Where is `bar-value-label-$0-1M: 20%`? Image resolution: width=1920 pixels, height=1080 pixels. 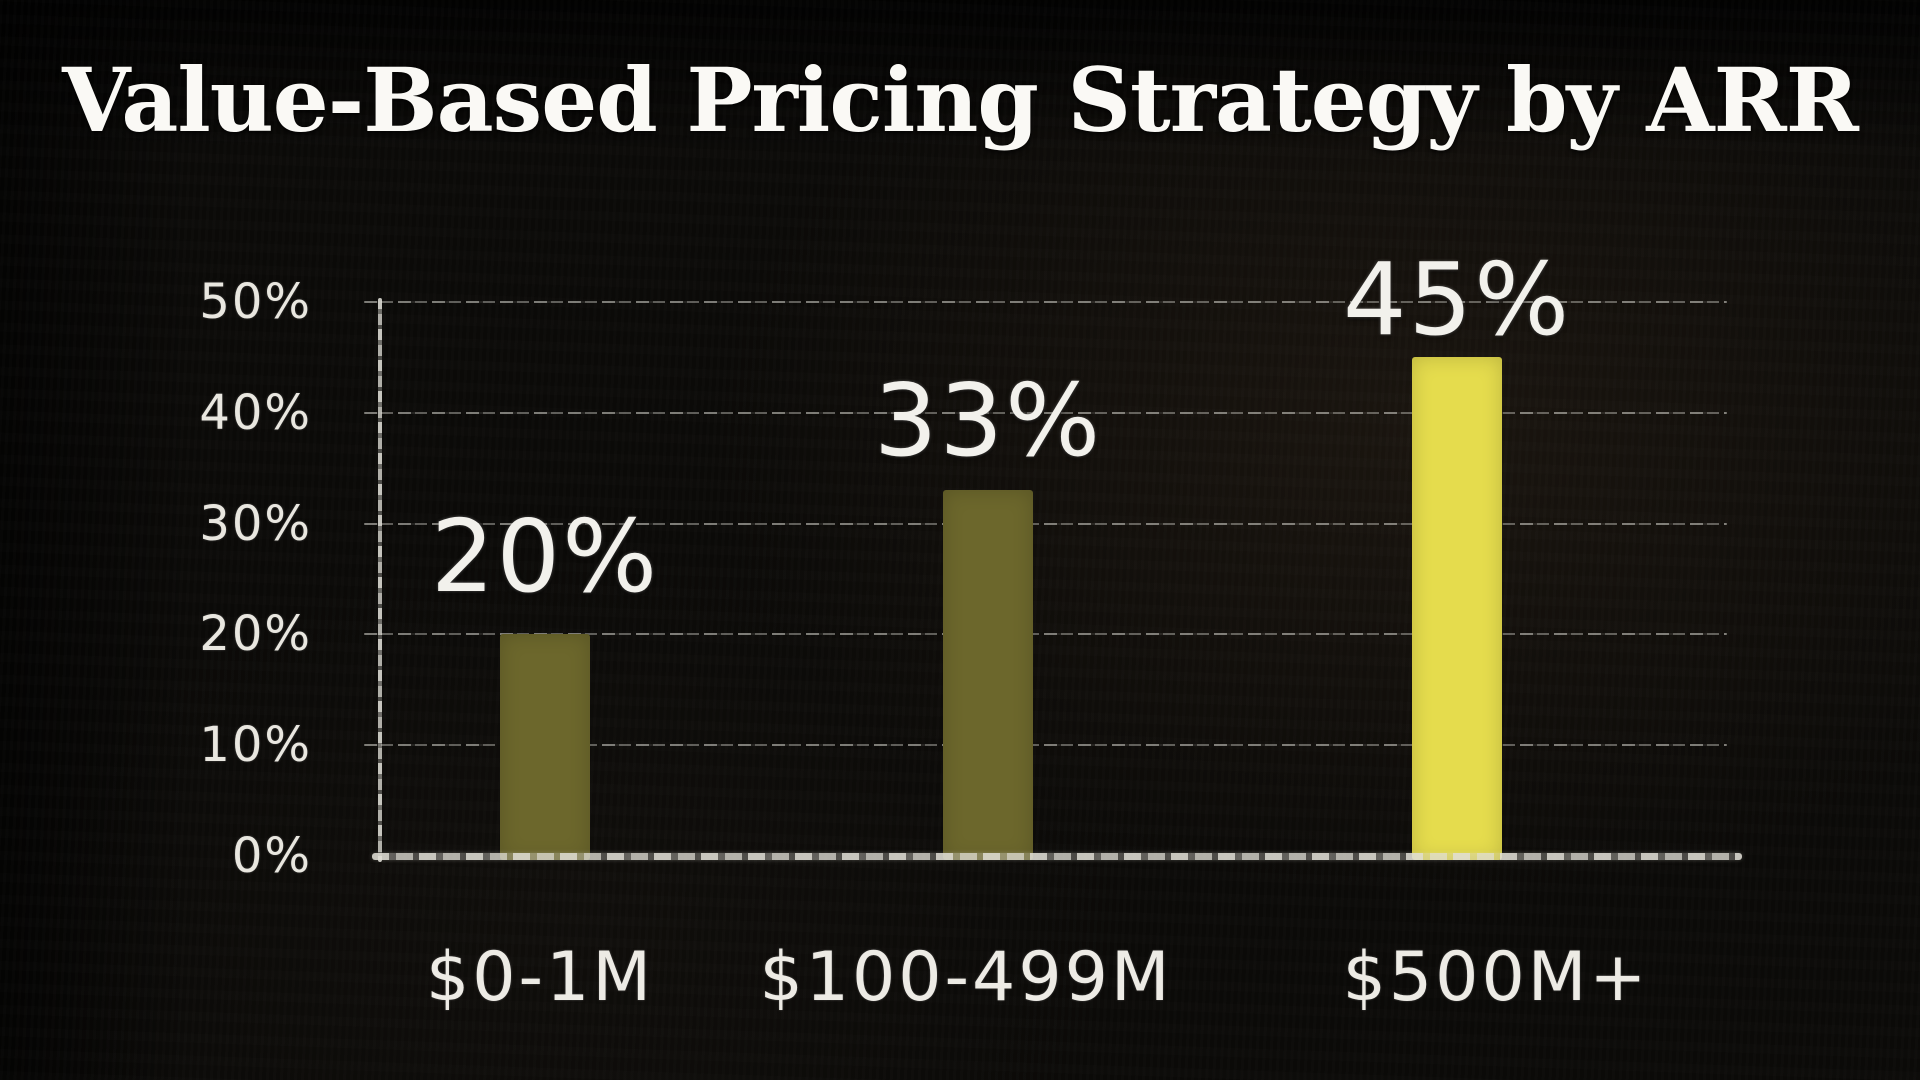 bar-value-label-$0-1M: 20% is located at coordinates (545, 557).